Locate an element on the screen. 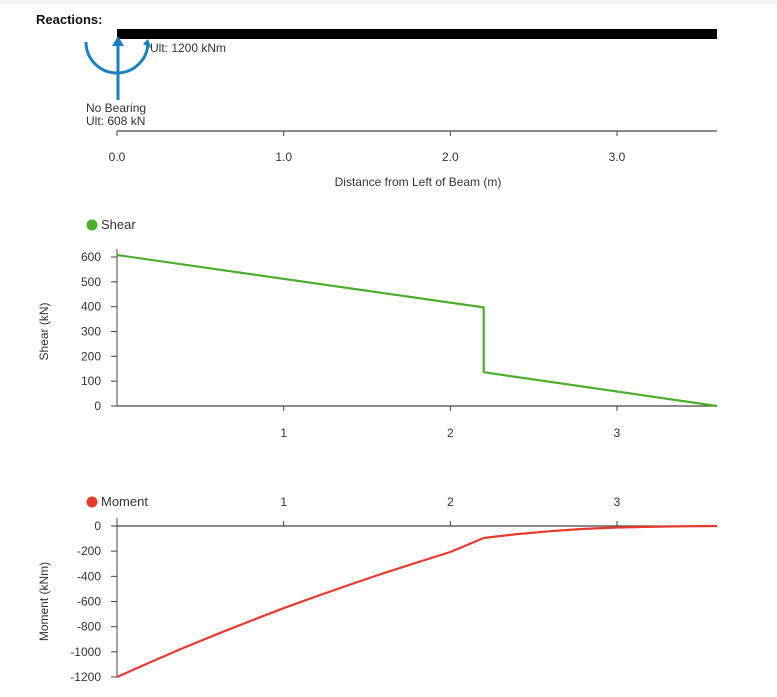 The height and width of the screenshot is (697, 777). y-tick-label: 300 is located at coordinates (91, 332).